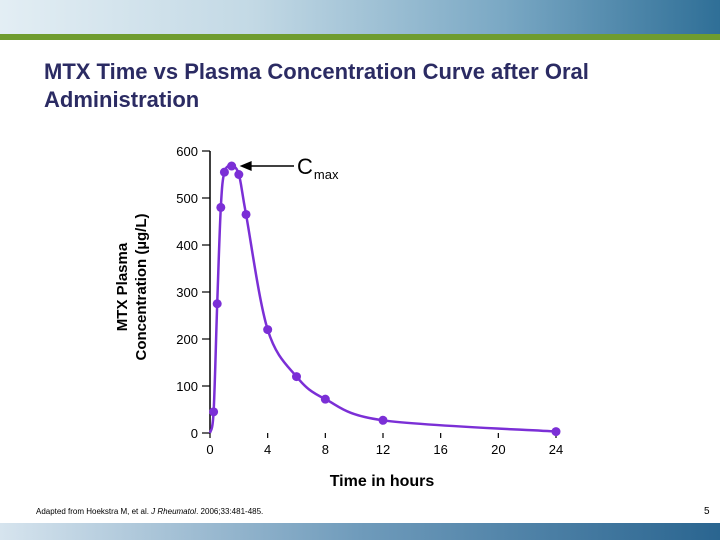 Image resolution: width=720 pixels, height=540 pixels. What do you see at coordinates (122, 286) in the screenshot?
I see `y-axis-label-line1: MTX Plasma` at bounding box center [122, 286].